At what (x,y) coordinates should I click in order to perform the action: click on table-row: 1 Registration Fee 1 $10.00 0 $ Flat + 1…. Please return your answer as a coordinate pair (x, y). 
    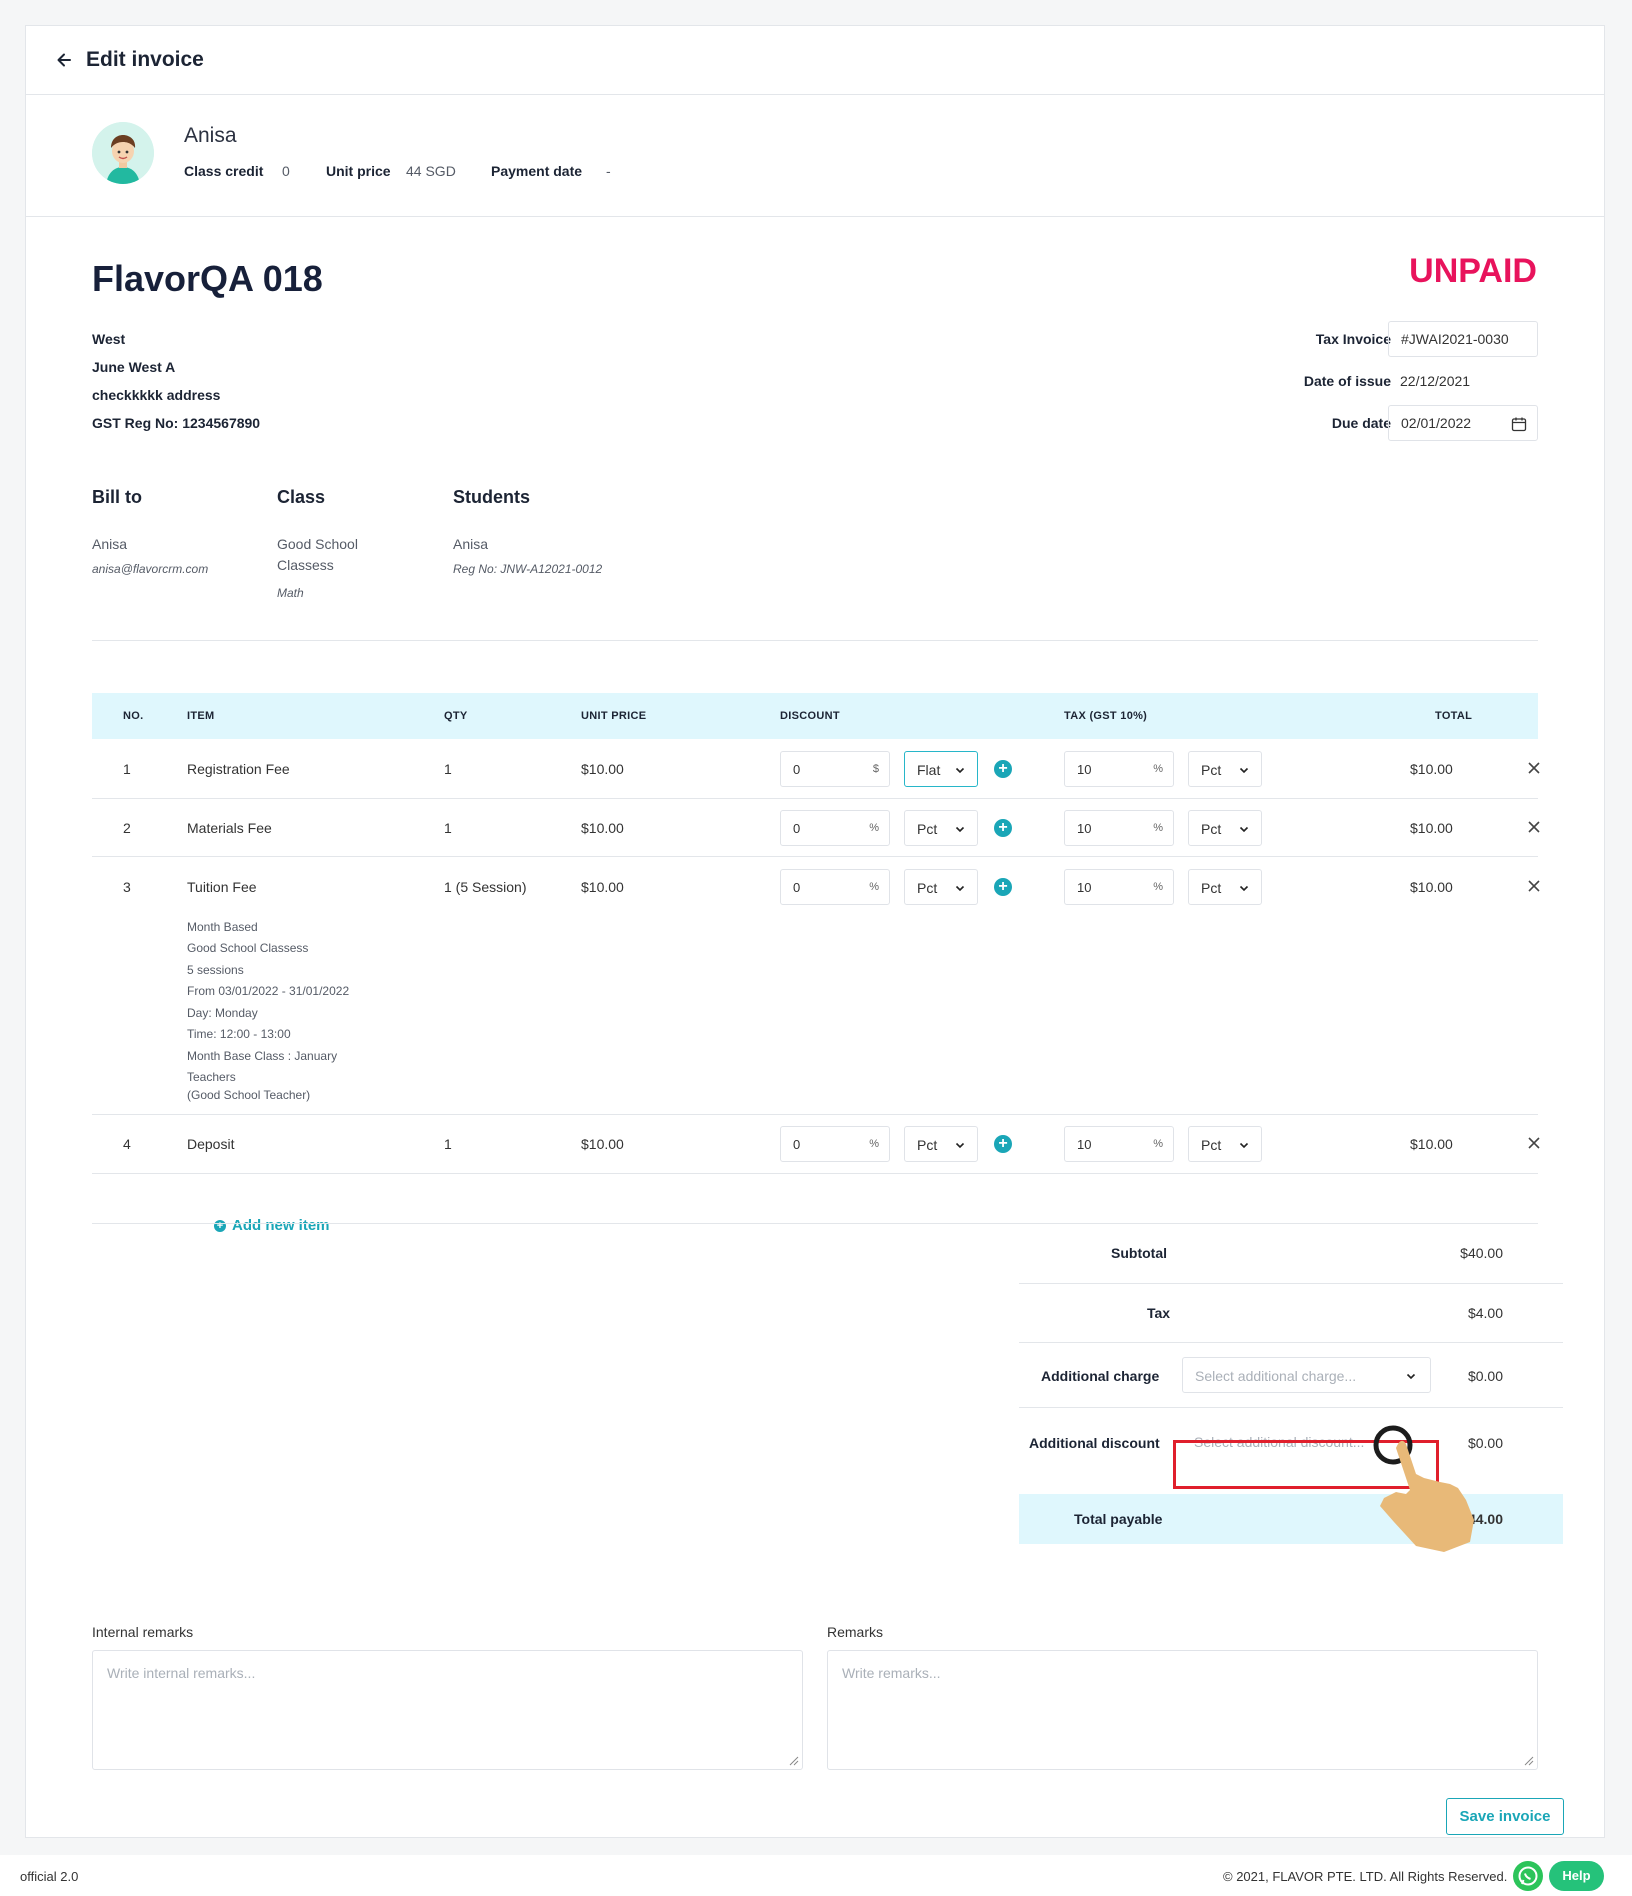
    Looking at the image, I should click on (816, 769).